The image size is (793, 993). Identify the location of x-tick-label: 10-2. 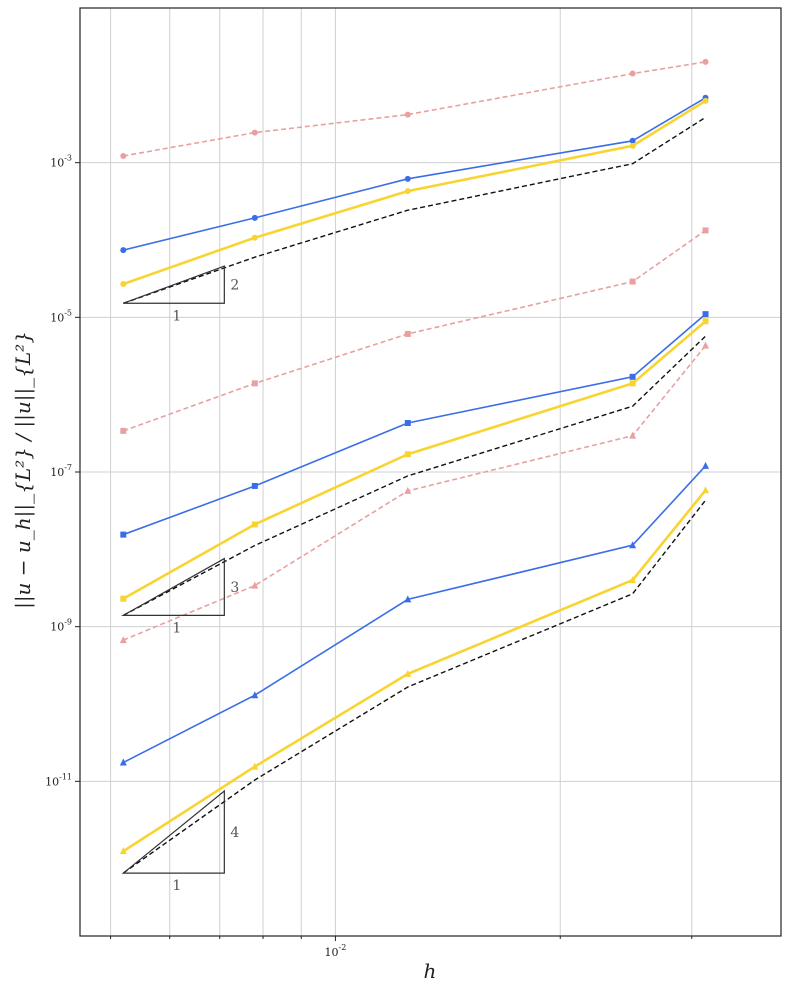
(336, 951).